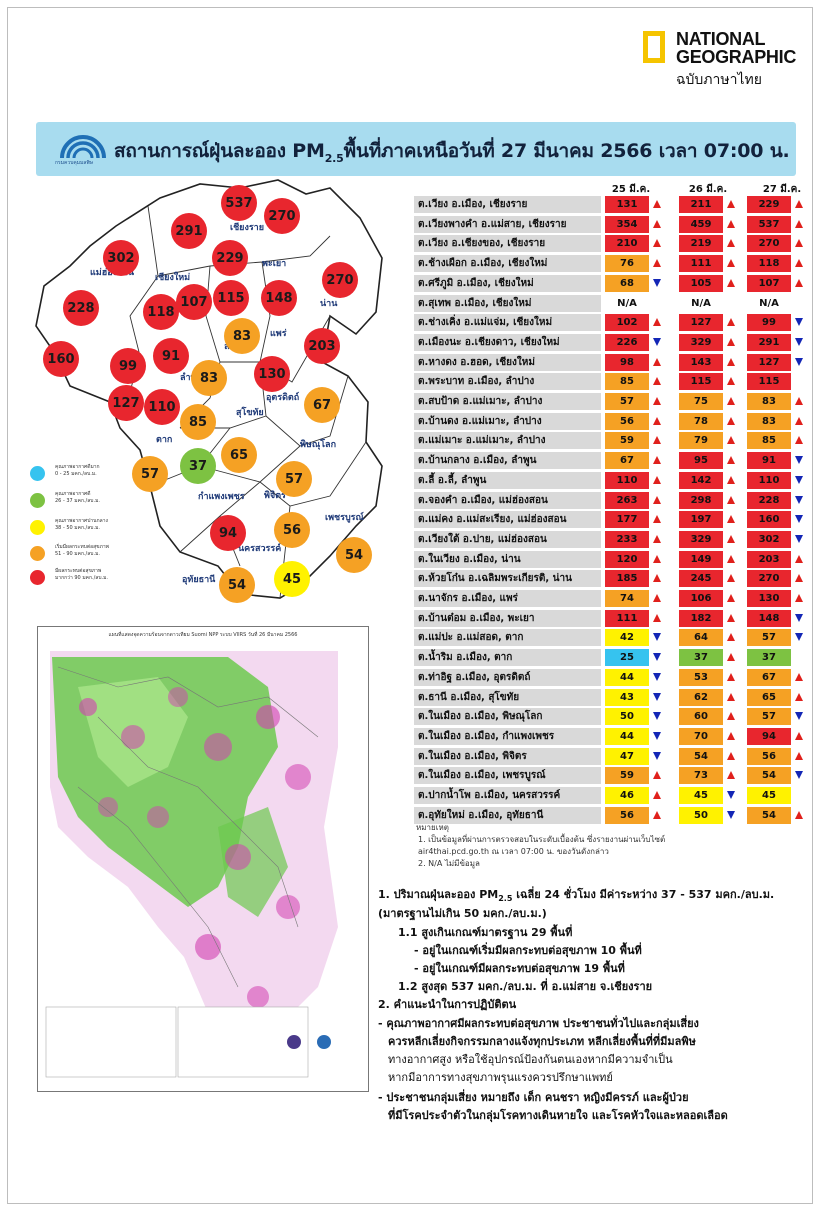 Image resolution: width=820 pixels, height=1211 pixels. I want to click on table-row: ต.ช้างเผือก อ.เมือง, เชียงใหม่ 76 111 118, so click(608, 264).